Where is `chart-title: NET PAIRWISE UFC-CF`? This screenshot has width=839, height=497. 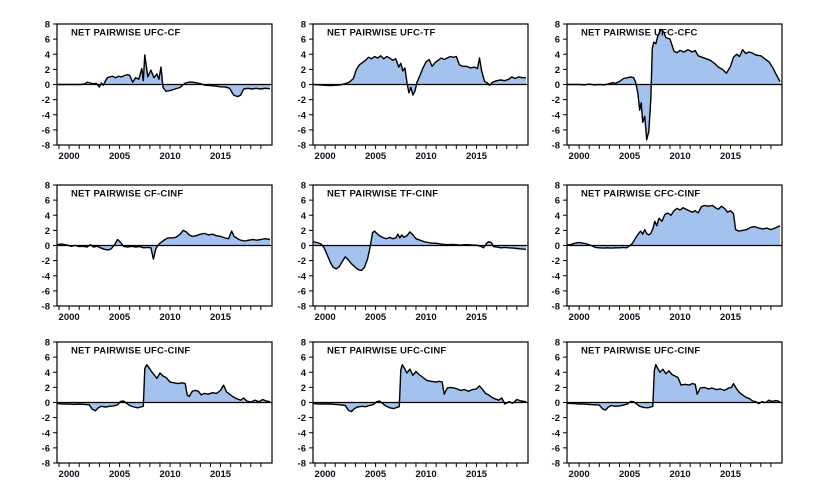
chart-title: NET PAIRWISE UFC-CF is located at coordinates (126, 33).